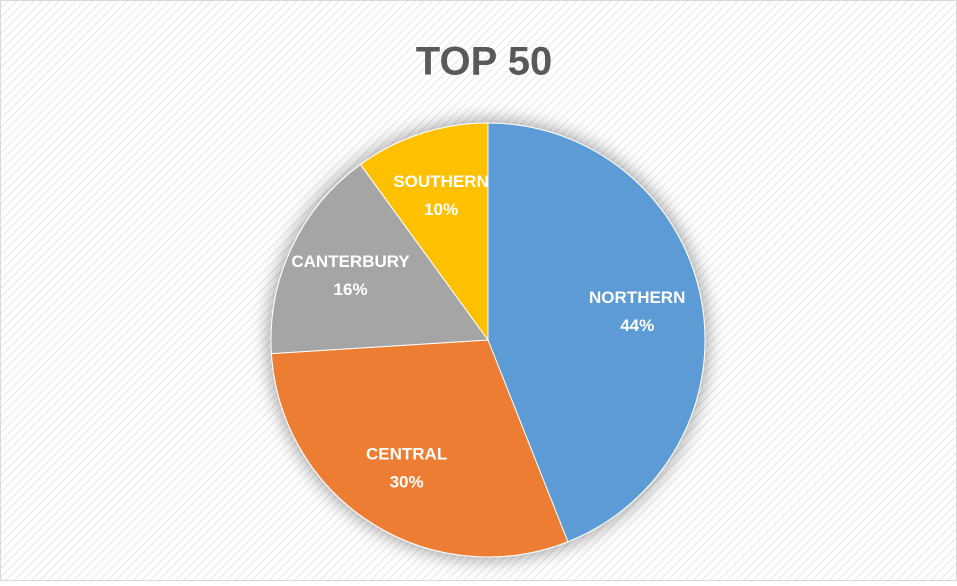 The width and height of the screenshot is (957, 586). Describe the element at coordinates (406, 454) in the screenshot. I see `slice-category-label: CENTRAL` at that location.